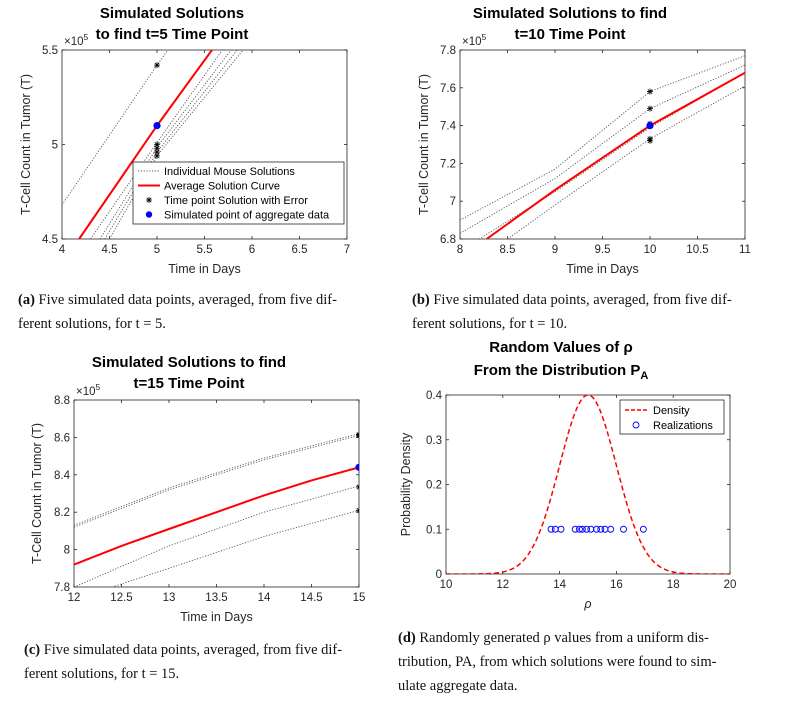  I want to click on caption-d-label: (d), so click(407, 638).